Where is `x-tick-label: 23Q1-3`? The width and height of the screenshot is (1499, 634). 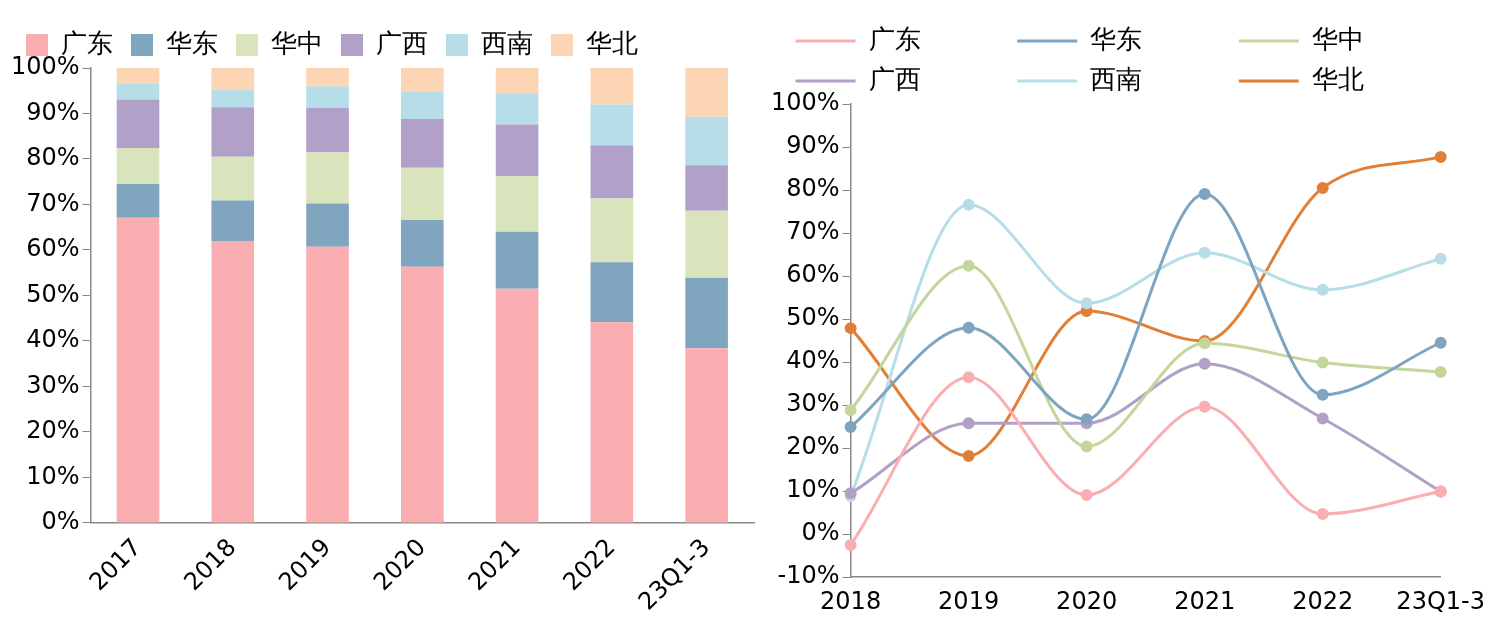
x-tick-label: 23Q1-3 is located at coordinates (1441, 600).